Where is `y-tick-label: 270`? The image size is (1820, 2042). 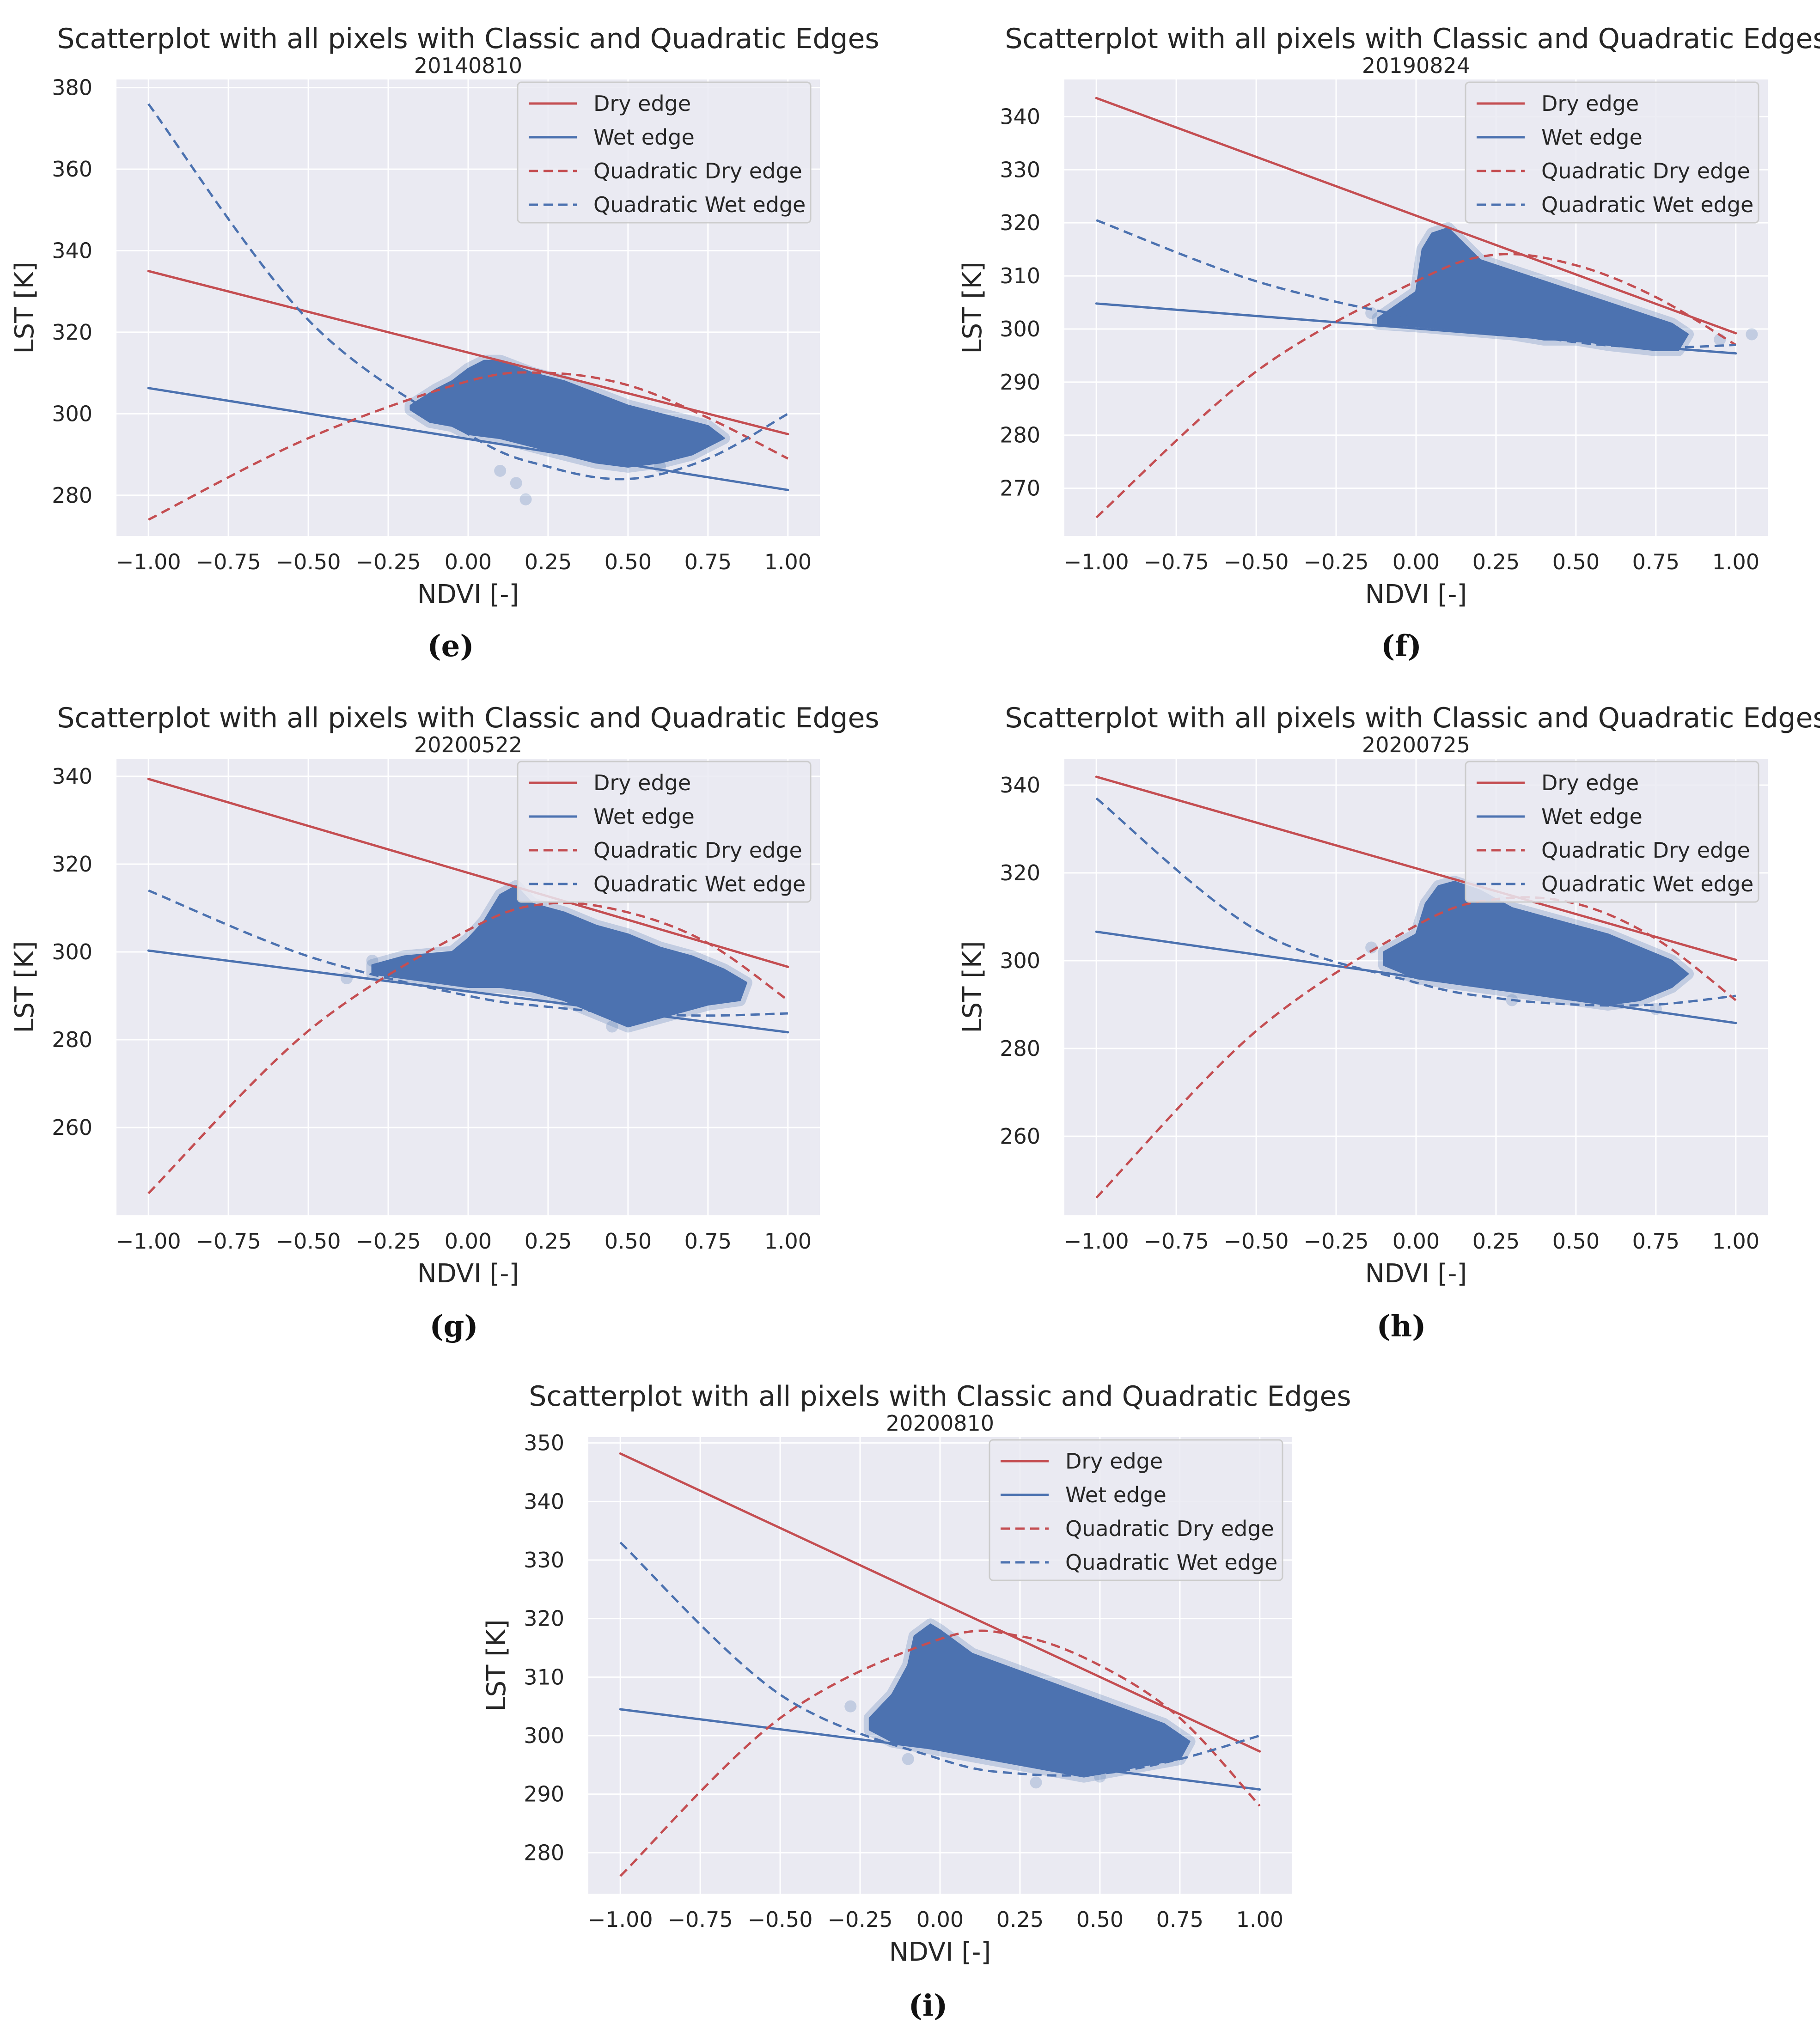
y-tick-label: 270 is located at coordinates (1020, 489).